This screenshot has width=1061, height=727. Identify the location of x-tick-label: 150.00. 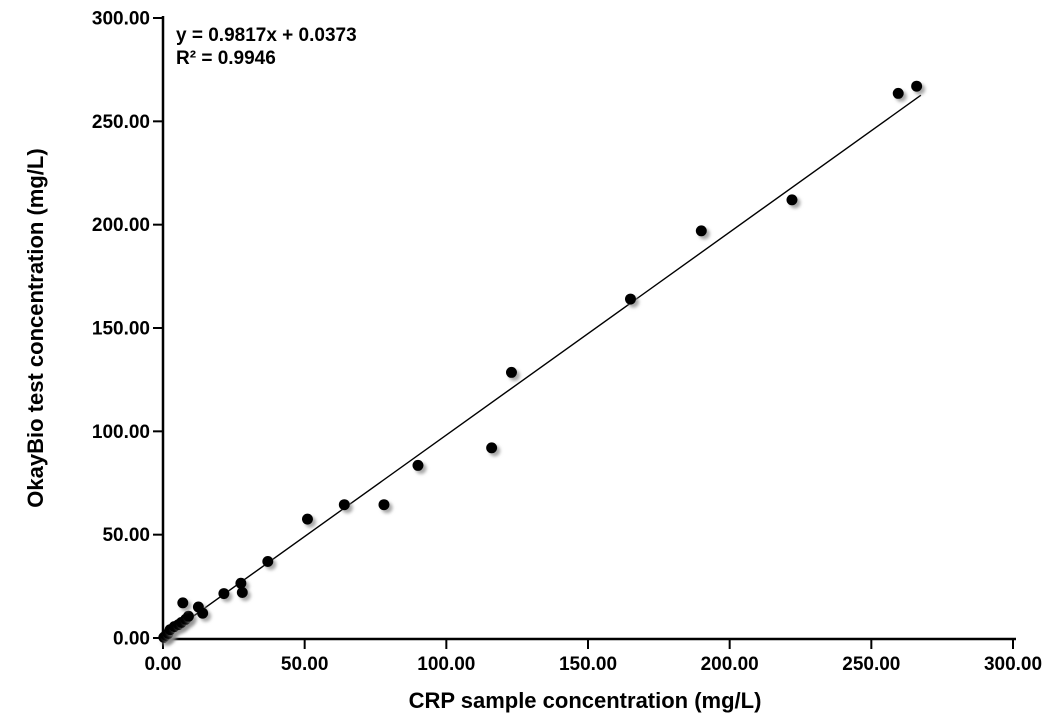
(588, 664).